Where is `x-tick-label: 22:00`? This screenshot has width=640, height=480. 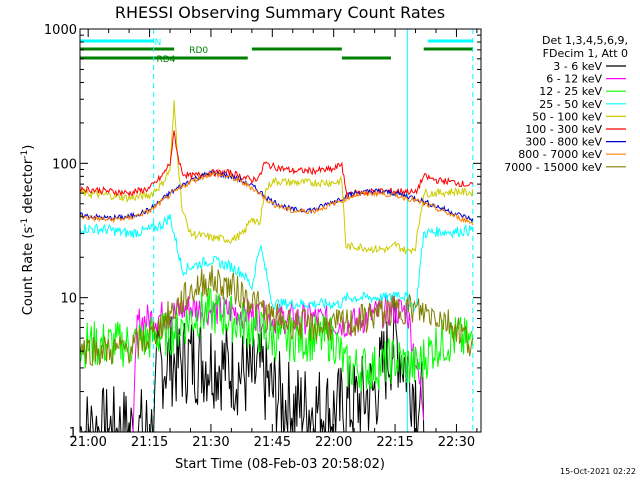
x-tick-label: 22:00 is located at coordinates (333, 442).